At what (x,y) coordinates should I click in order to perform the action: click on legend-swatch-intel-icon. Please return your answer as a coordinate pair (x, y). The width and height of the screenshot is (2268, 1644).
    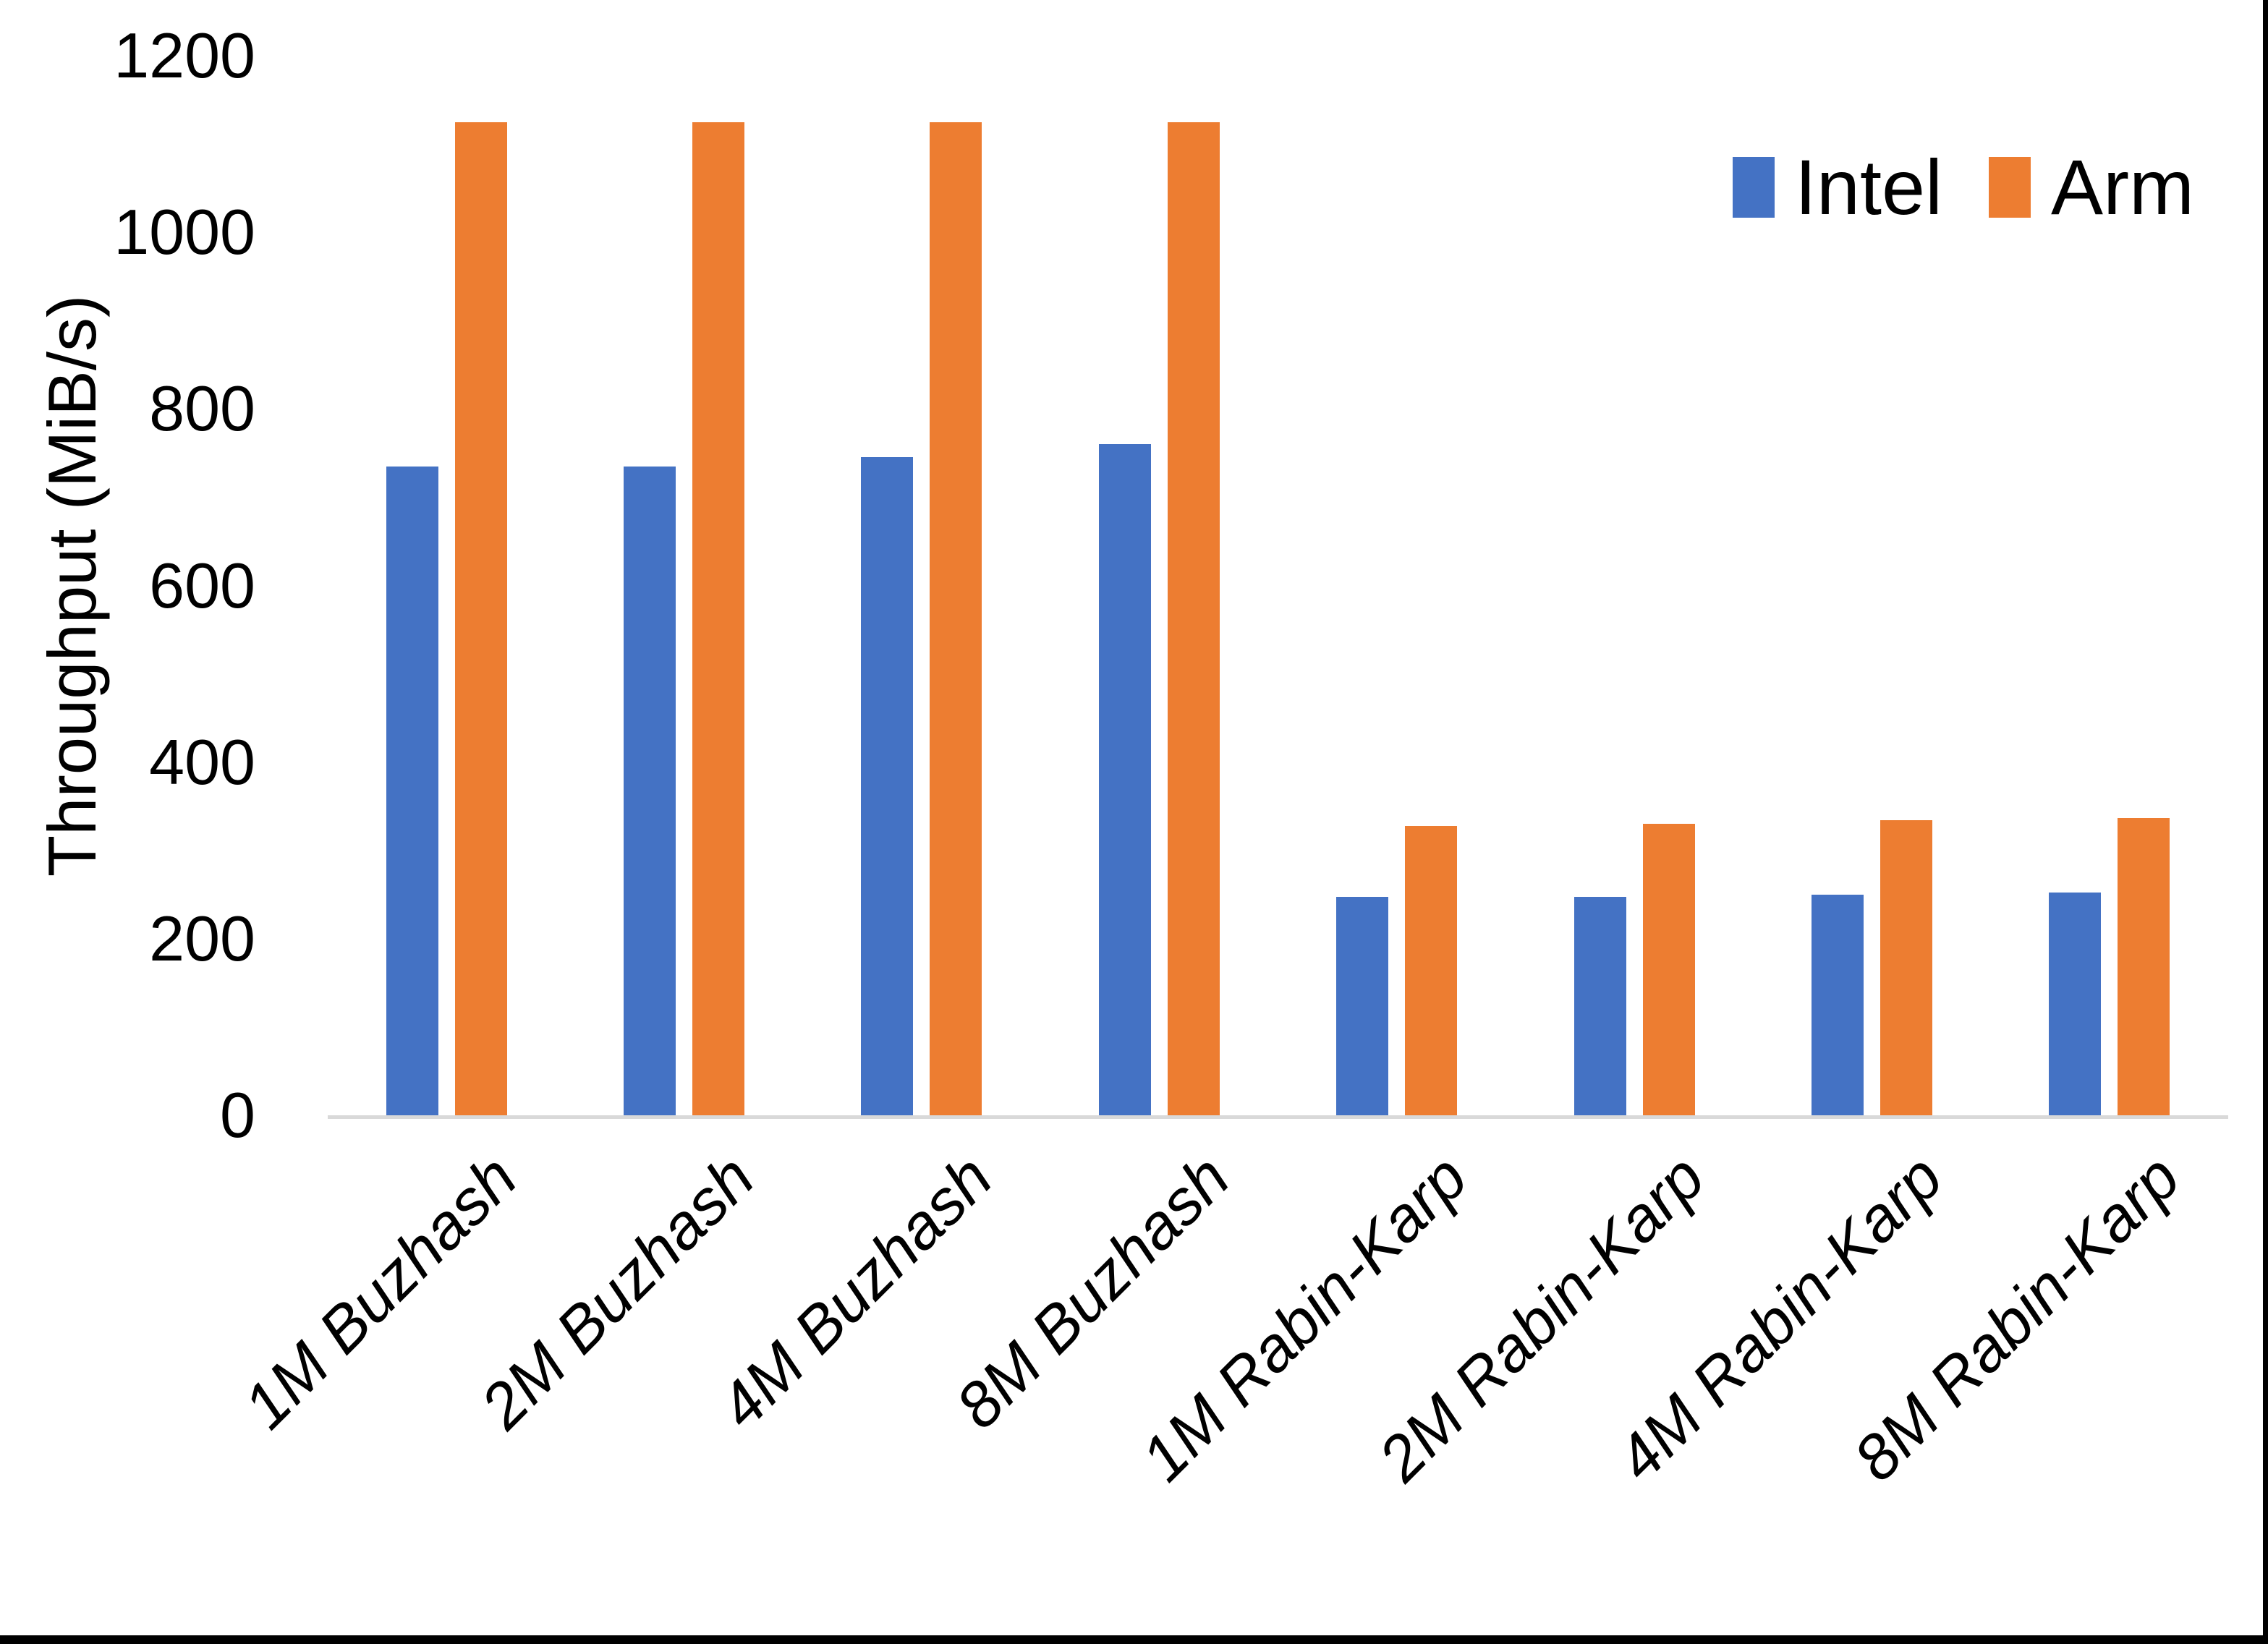
    Looking at the image, I should click on (1753, 187).